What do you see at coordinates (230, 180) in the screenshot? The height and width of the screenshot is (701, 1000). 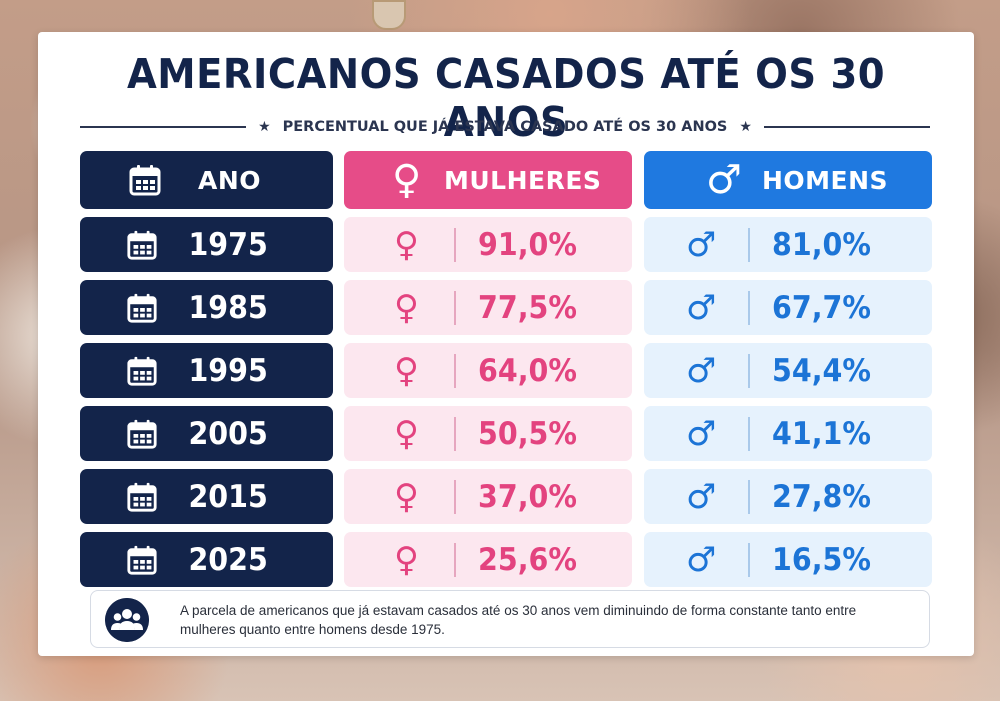 I see `header-year-label: ANO` at bounding box center [230, 180].